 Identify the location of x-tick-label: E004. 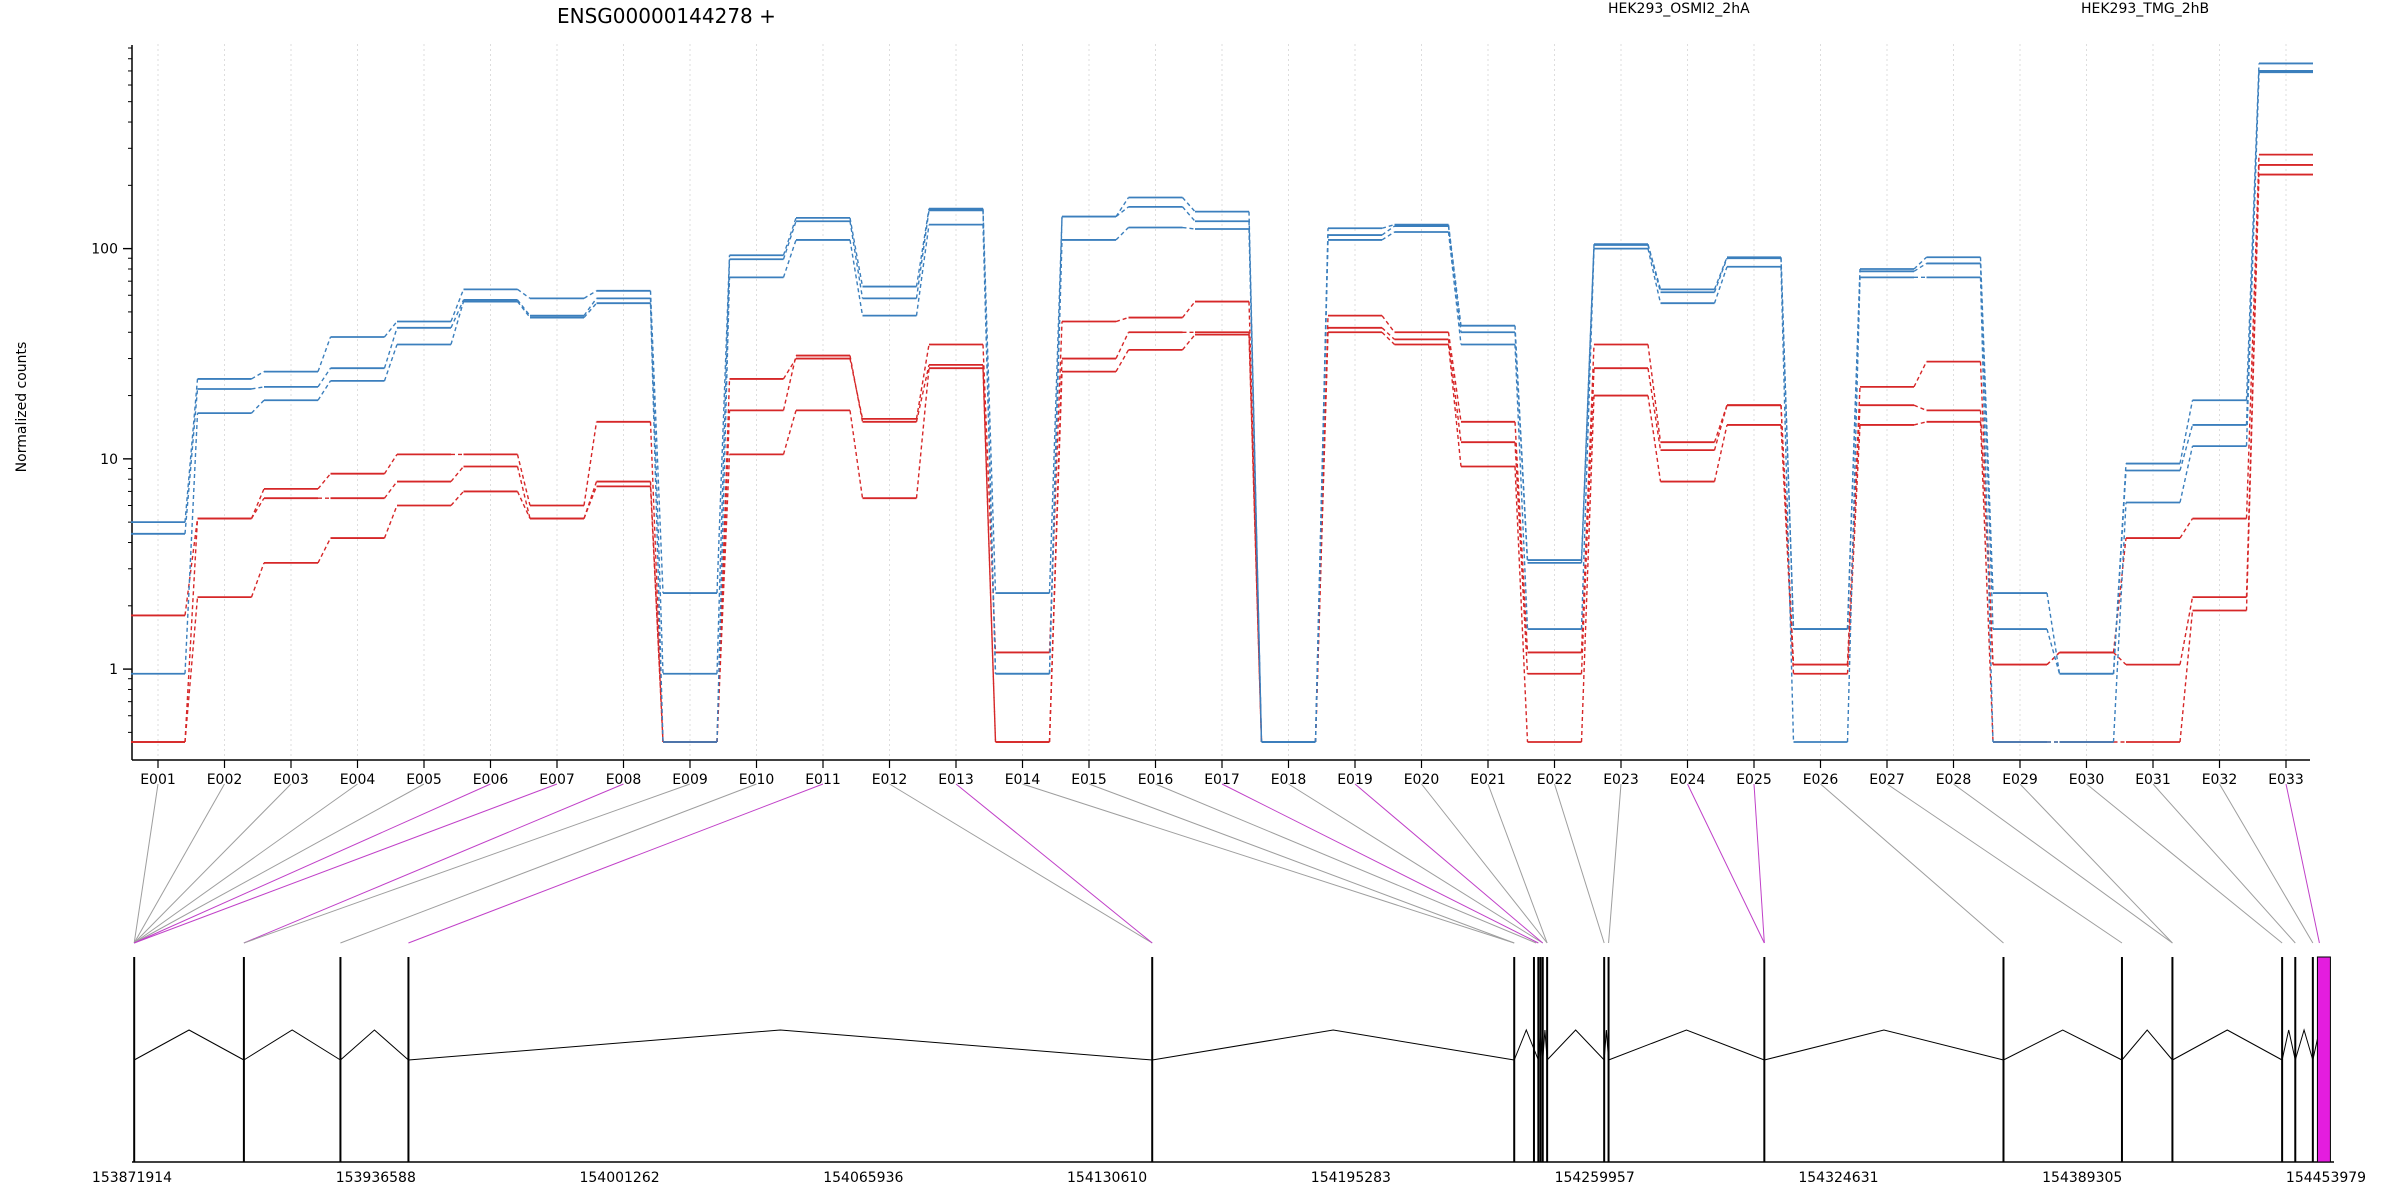
(358, 780).